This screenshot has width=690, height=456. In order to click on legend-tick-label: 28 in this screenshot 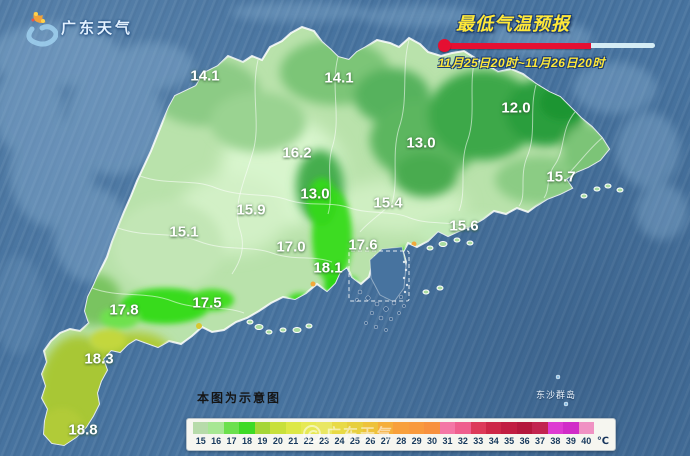, I will do `click(401, 441)`.